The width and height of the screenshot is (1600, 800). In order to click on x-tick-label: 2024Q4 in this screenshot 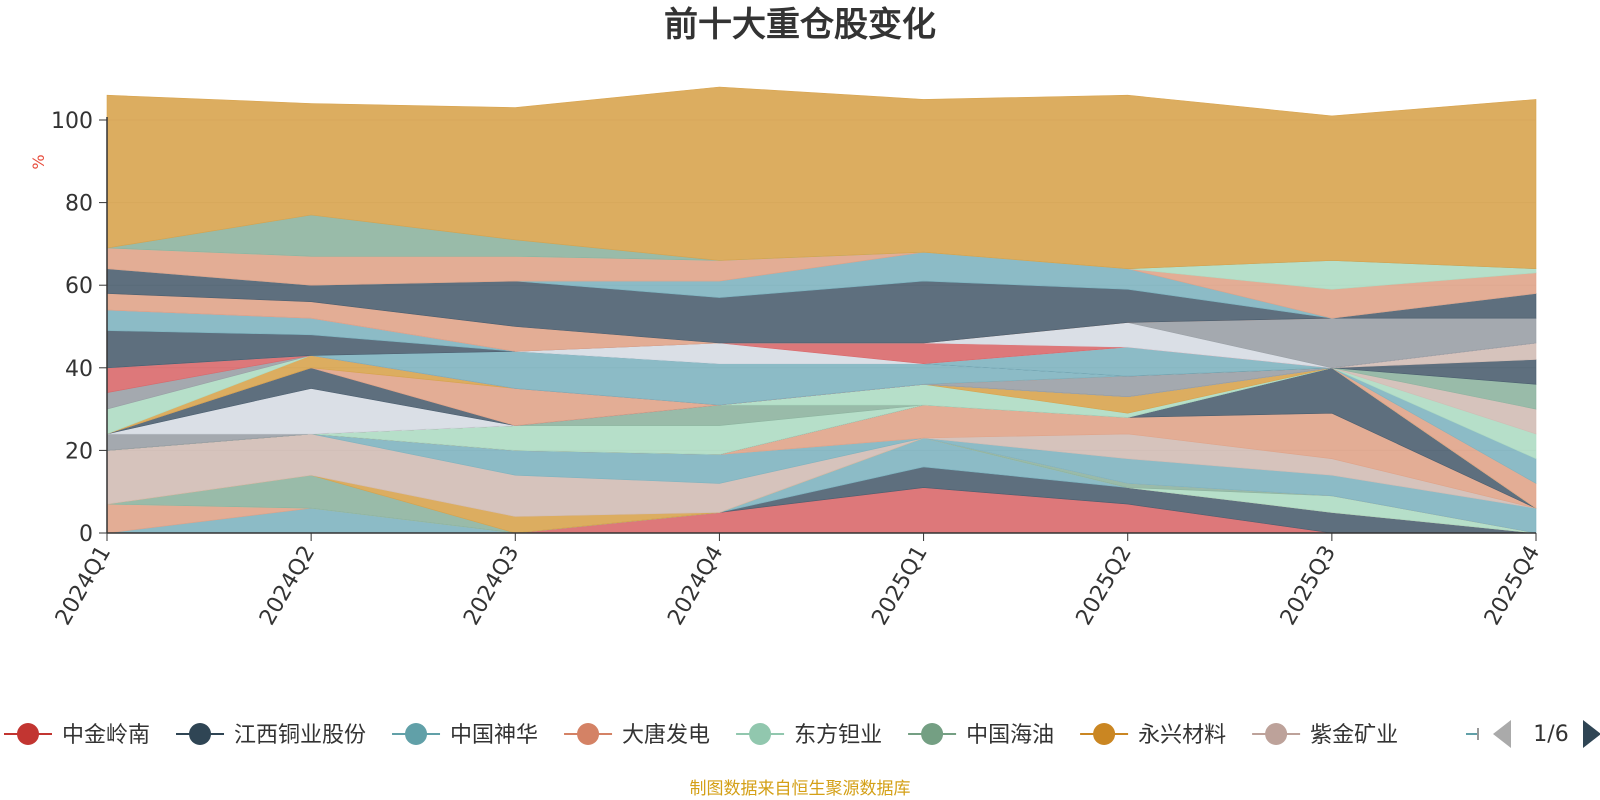, I will do `click(695, 586)`.